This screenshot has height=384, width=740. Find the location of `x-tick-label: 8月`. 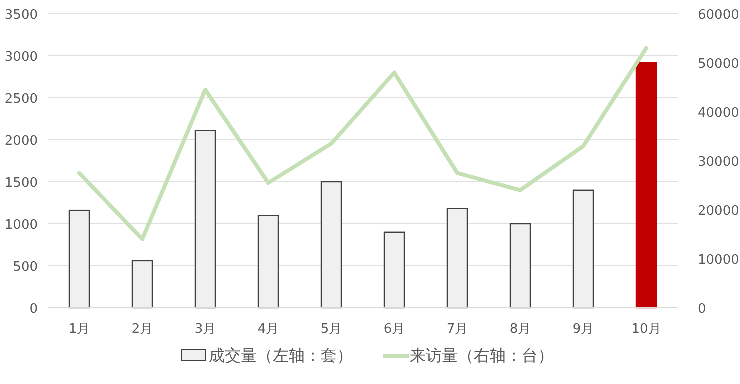

x-tick-label: 8月 is located at coordinates (521, 329).